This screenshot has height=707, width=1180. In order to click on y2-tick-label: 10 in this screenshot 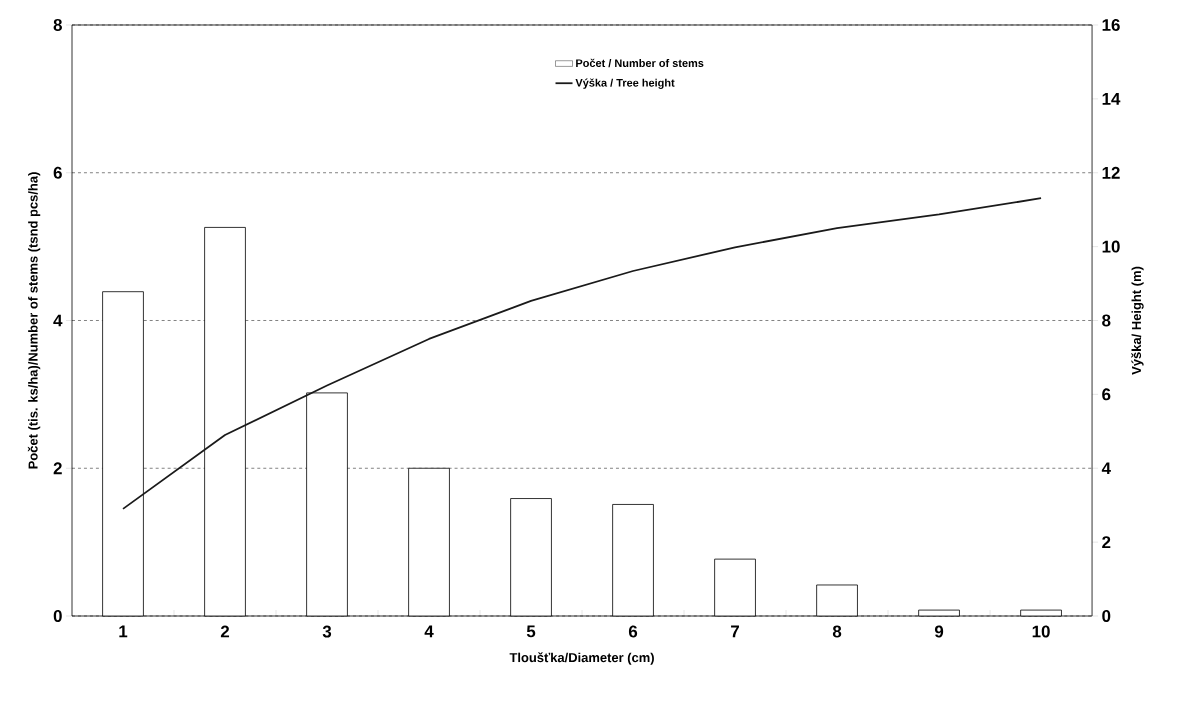, I will do `click(1111, 246)`.